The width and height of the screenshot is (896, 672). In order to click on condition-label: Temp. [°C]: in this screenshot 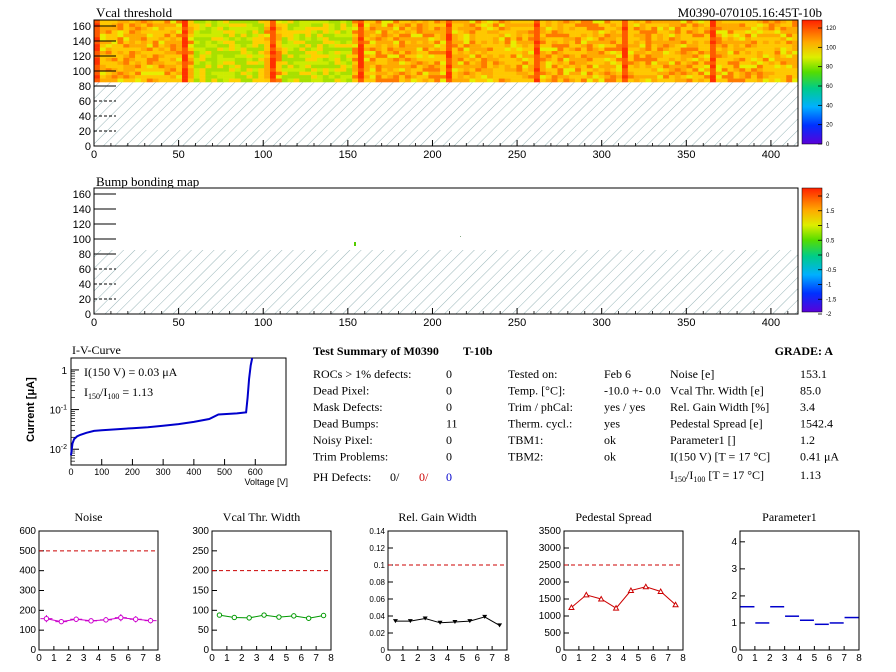, I will do `click(536, 391)`.